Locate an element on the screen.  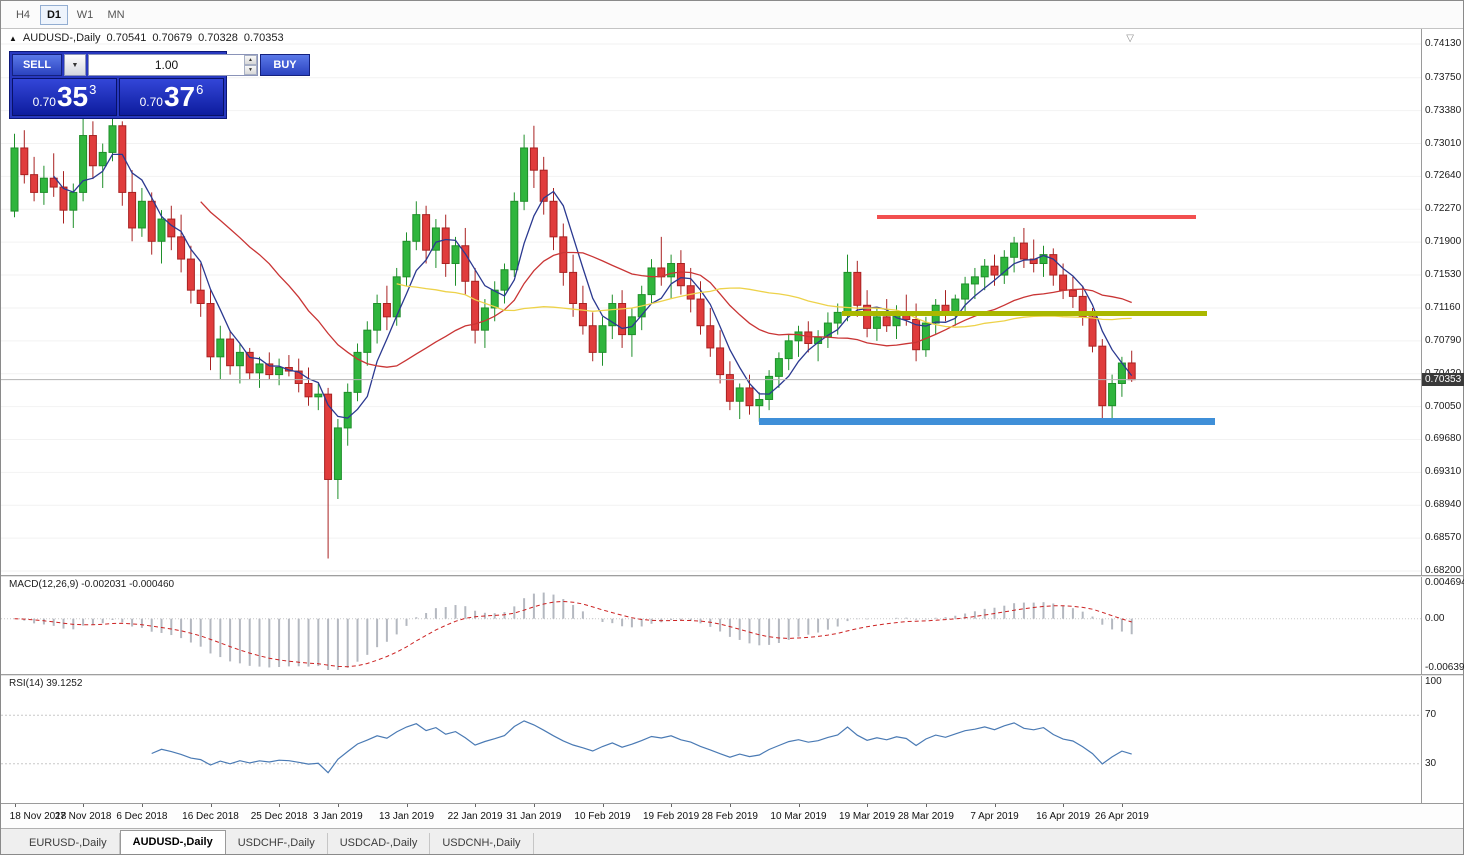
date-axis-label: 19 Feb 2019 is located at coordinates (671, 816).